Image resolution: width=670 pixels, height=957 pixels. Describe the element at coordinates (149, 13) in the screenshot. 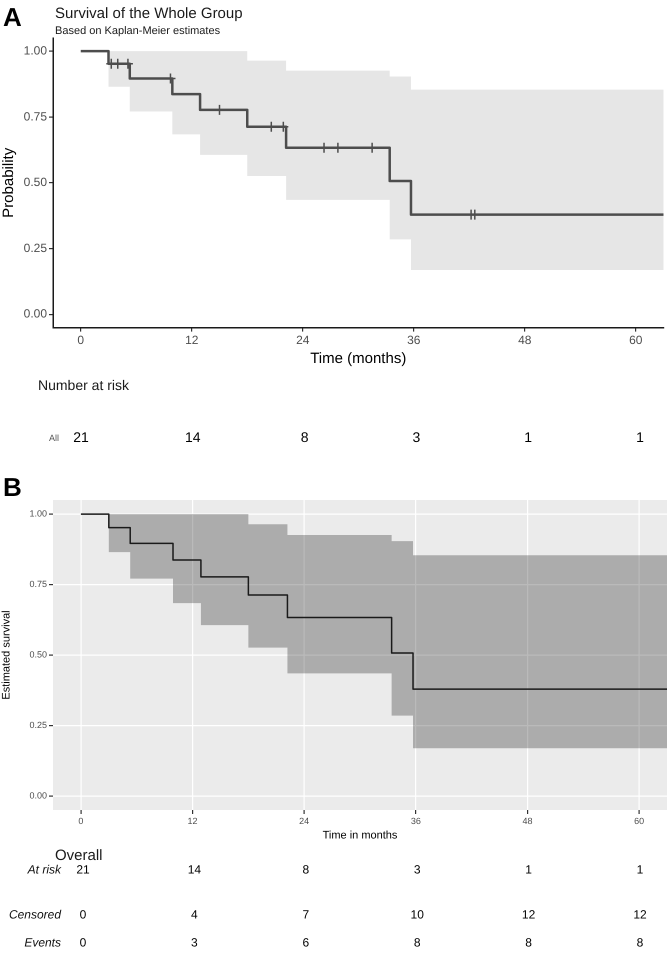

I see `chart-title: Survival of the Whole Group` at that location.